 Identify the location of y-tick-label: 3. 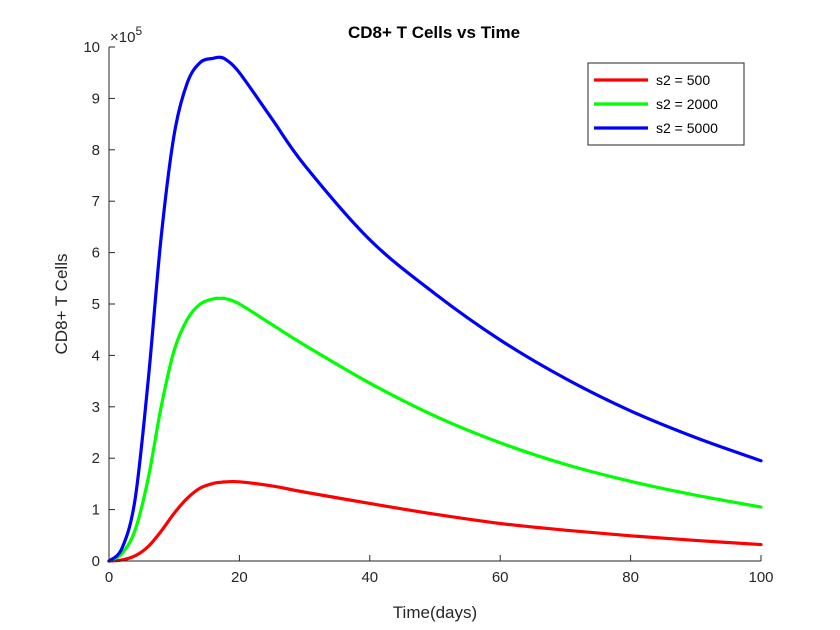
(96, 407).